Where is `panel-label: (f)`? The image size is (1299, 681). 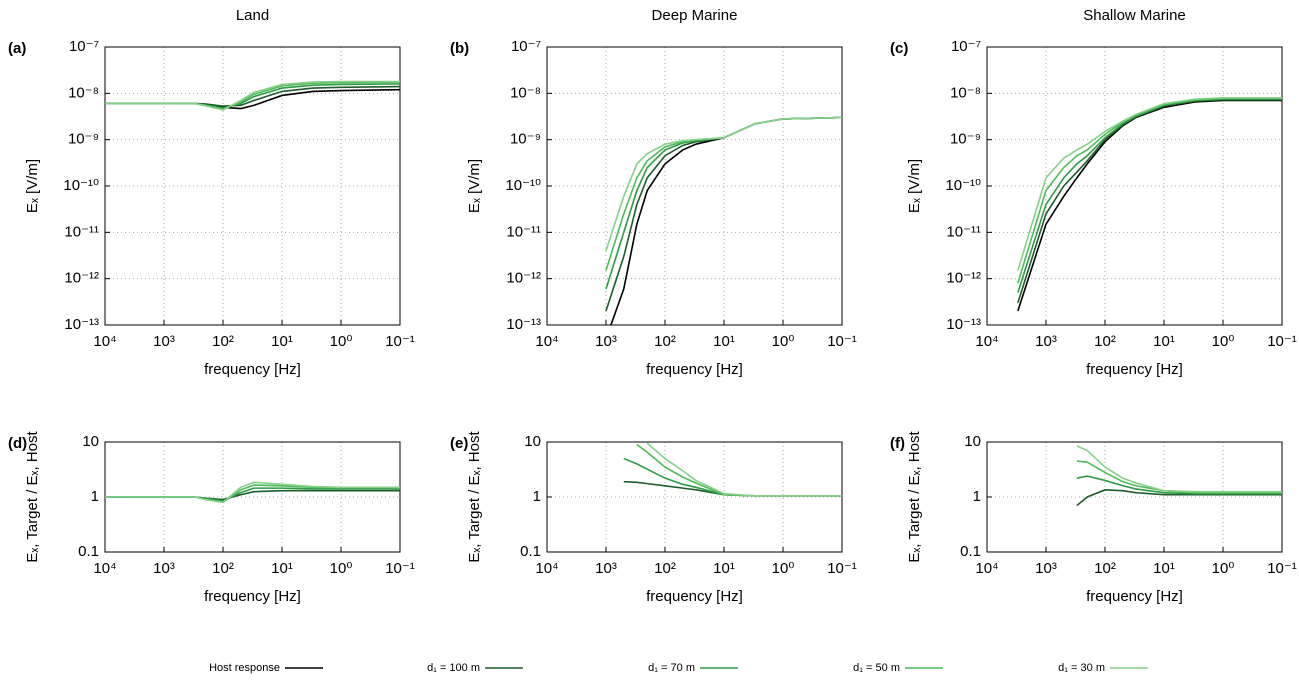
panel-label: (f) is located at coordinates (897, 443).